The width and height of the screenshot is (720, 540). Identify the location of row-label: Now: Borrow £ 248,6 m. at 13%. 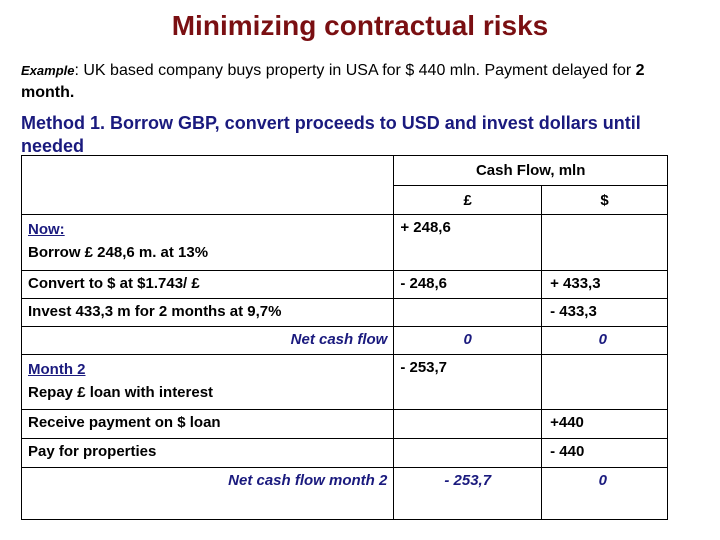
(207, 242).